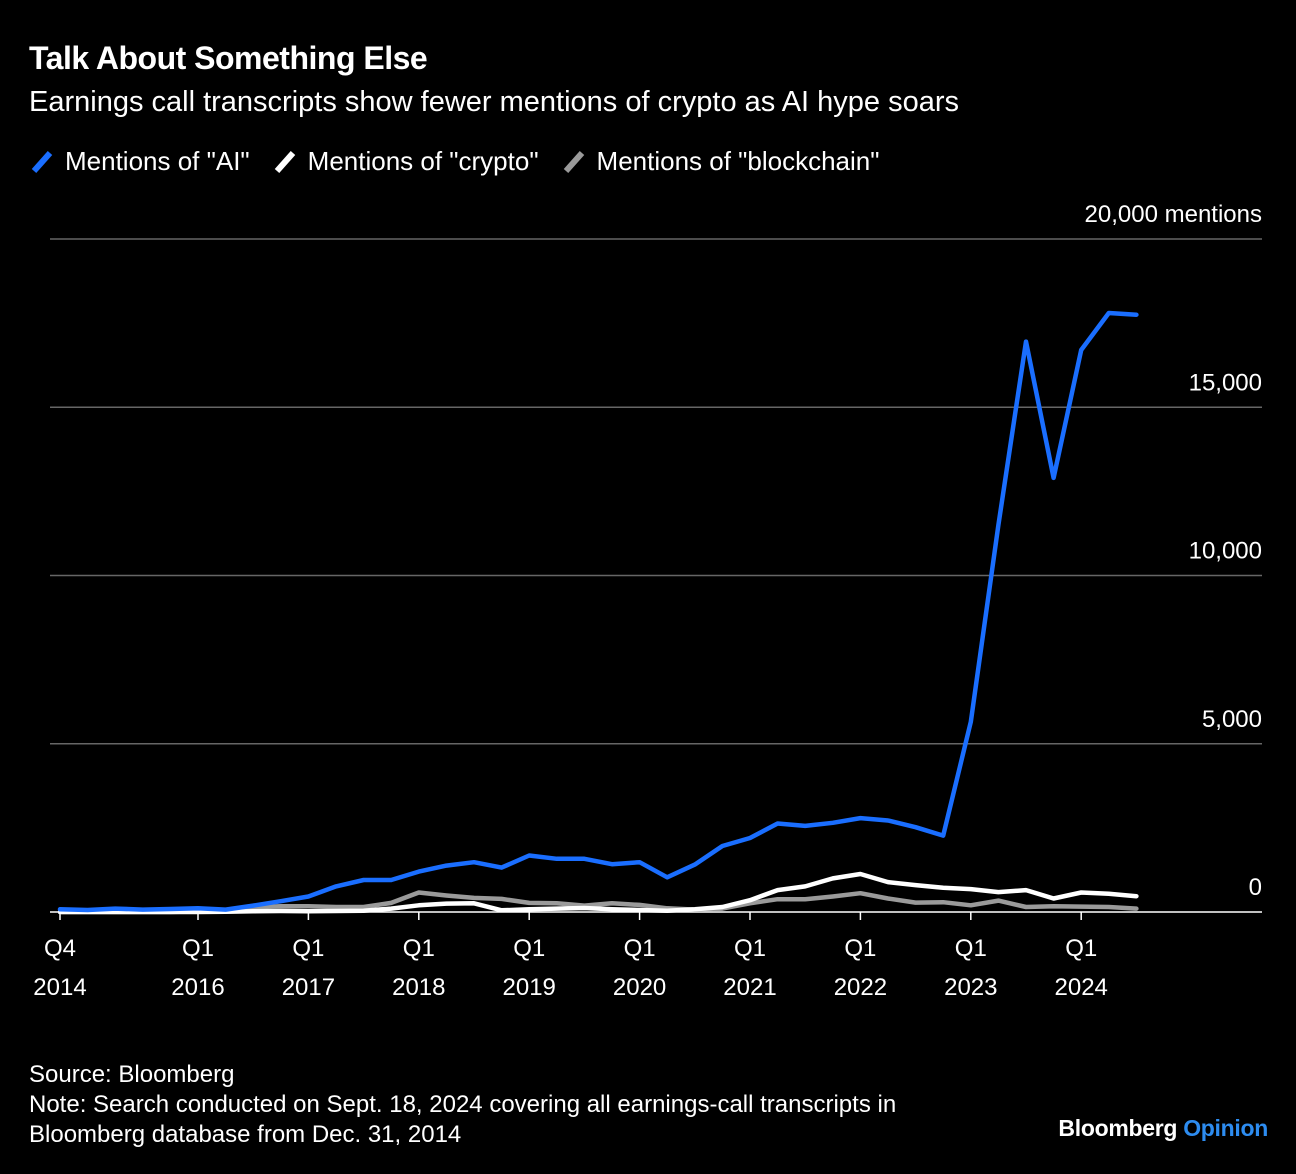  Describe the element at coordinates (418, 987) in the screenshot. I see `x-tick-label-year-2018: 2018` at that location.